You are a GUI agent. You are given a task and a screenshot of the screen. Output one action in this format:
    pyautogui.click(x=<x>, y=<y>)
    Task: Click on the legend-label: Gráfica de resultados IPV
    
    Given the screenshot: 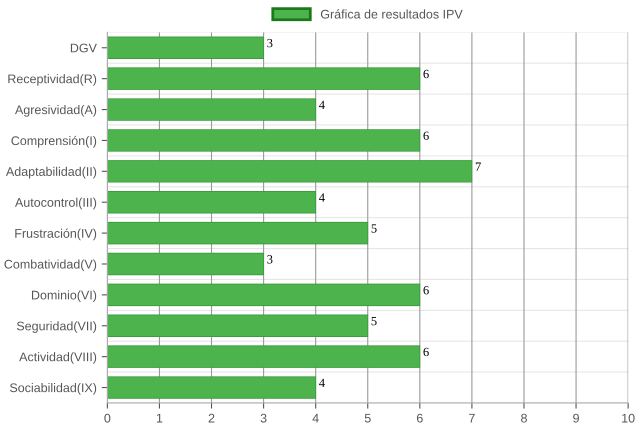 What is the action you would take?
    pyautogui.click(x=391, y=14)
    